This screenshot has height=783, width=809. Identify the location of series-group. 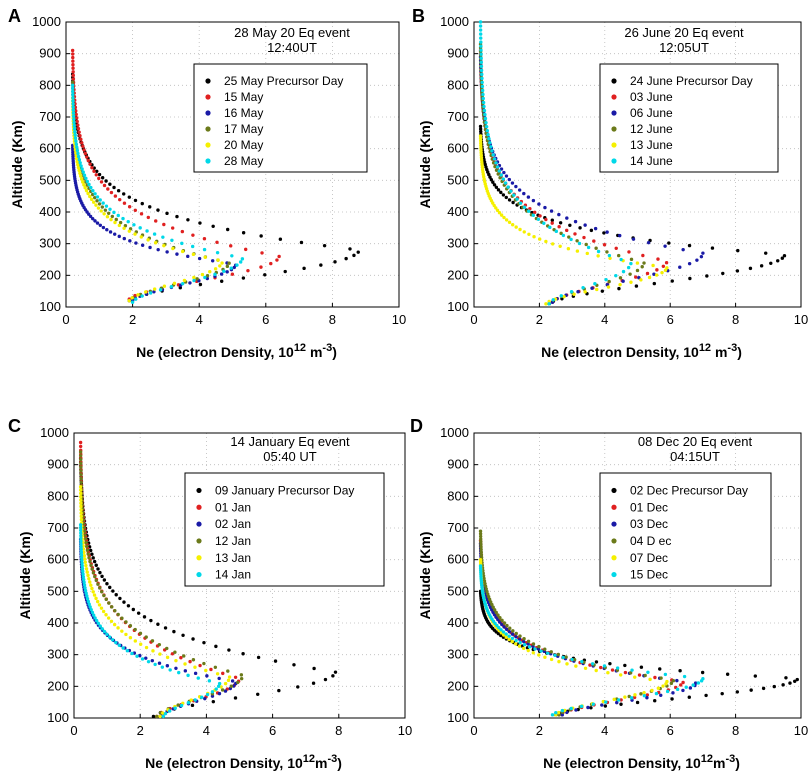
(208, 579).